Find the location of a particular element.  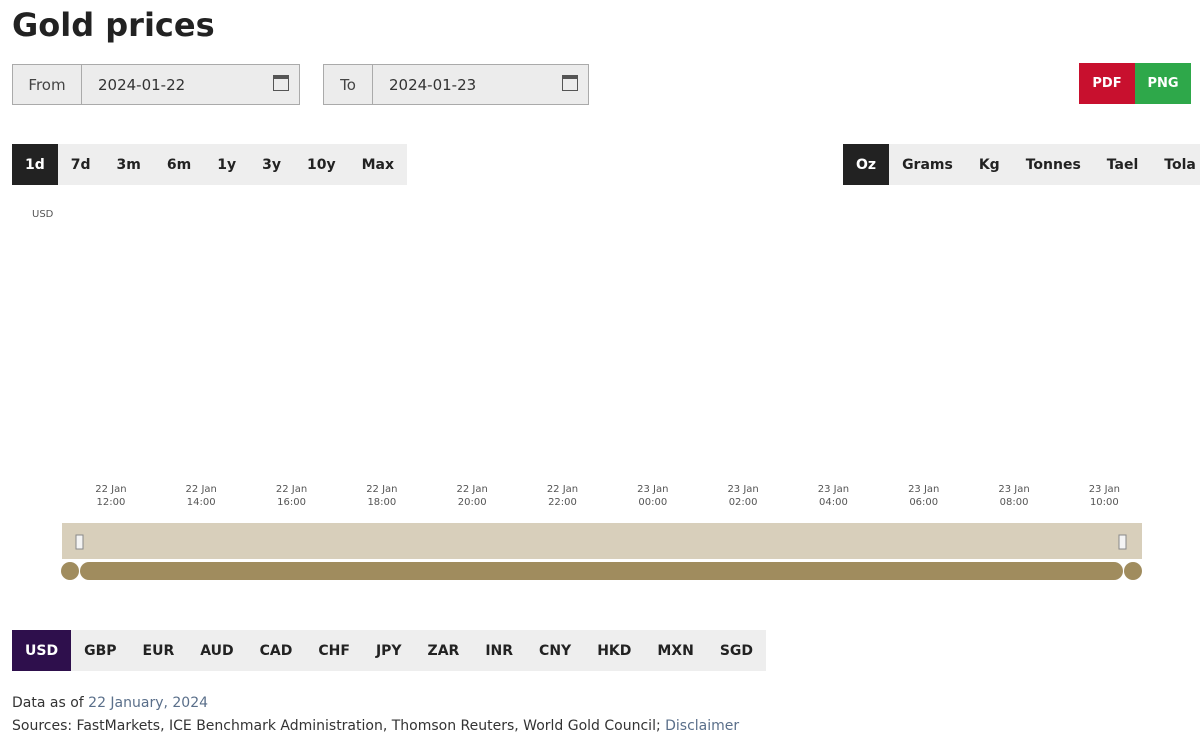

period-tab: 6m is located at coordinates (179, 164).